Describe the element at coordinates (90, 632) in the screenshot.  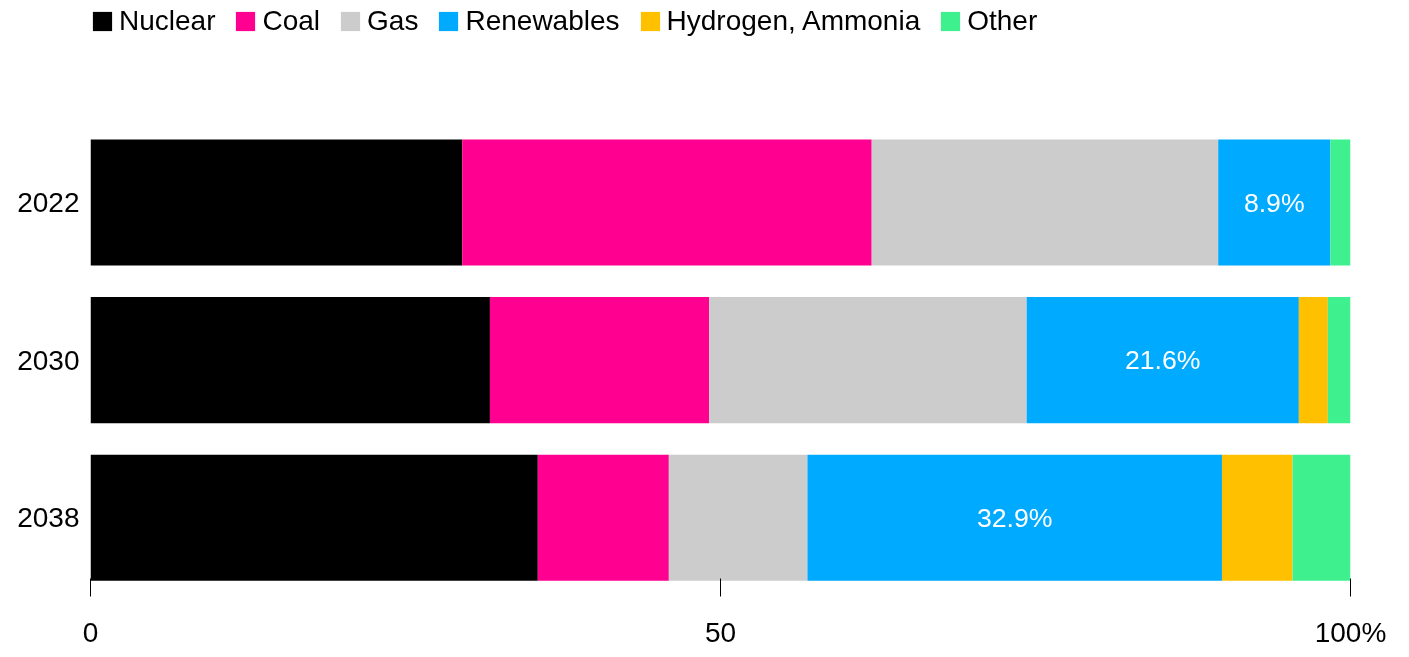
I see `x-tick-label: 0` at that location.